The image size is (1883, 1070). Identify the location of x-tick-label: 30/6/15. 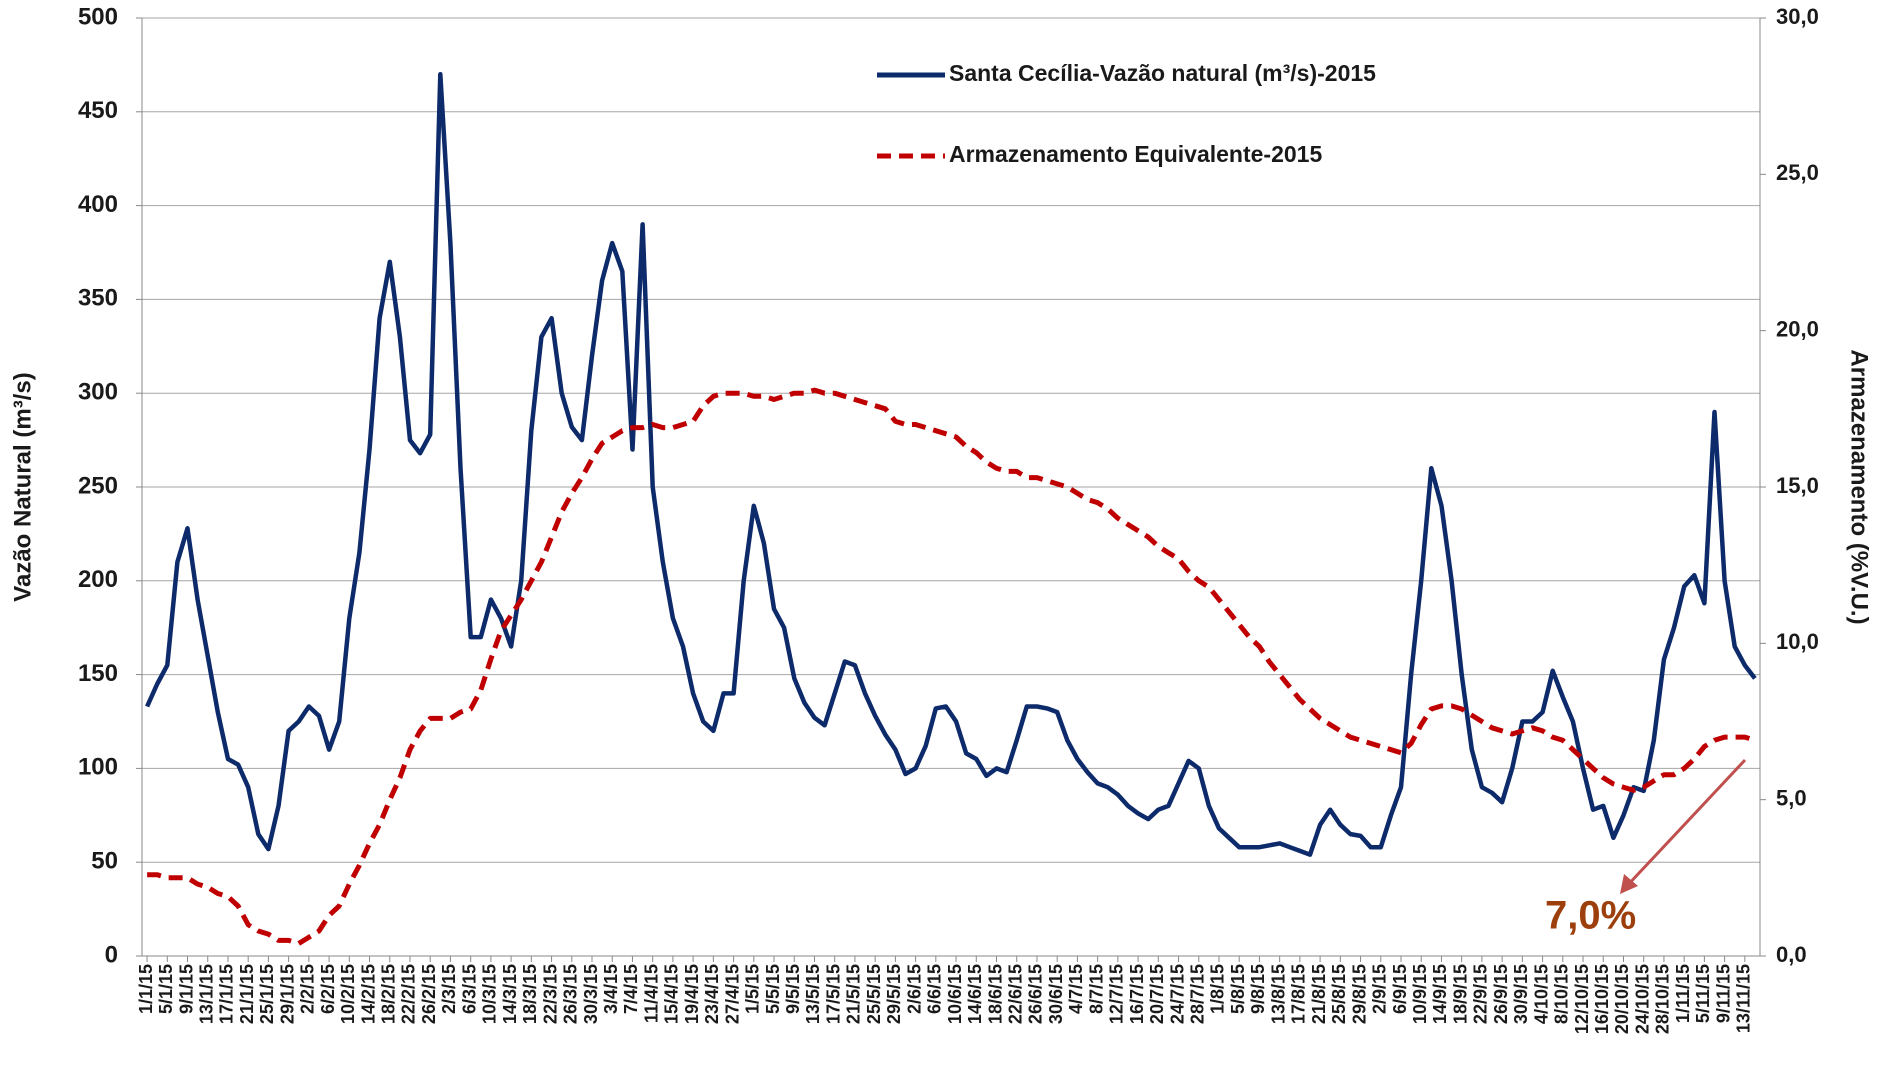
(1056, 994).